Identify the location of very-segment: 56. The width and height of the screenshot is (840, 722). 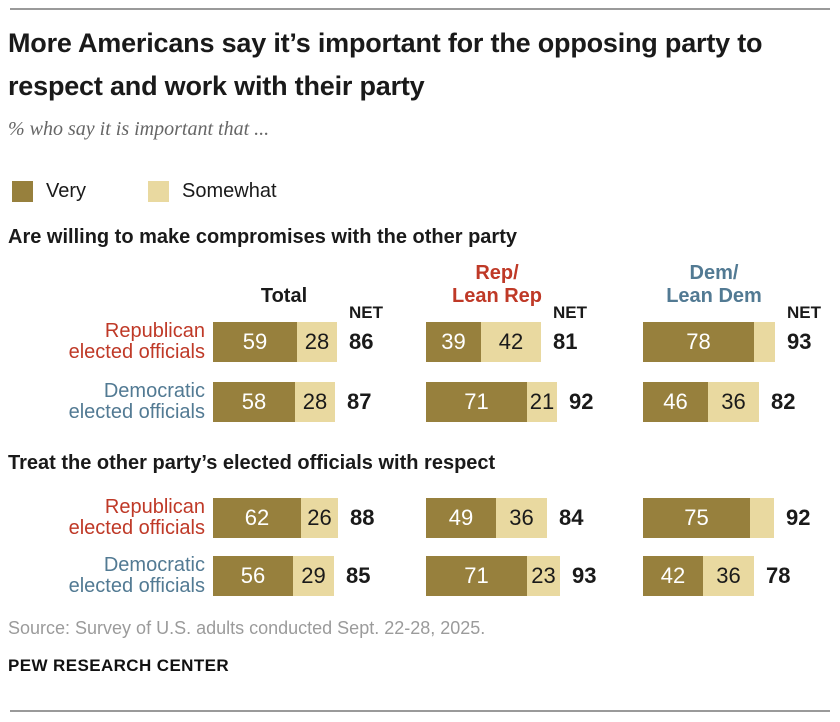
(253, 576).